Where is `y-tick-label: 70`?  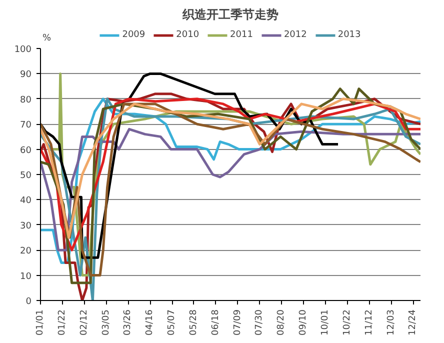 y-tick-label: 70 is located at coordinates (26, 125).